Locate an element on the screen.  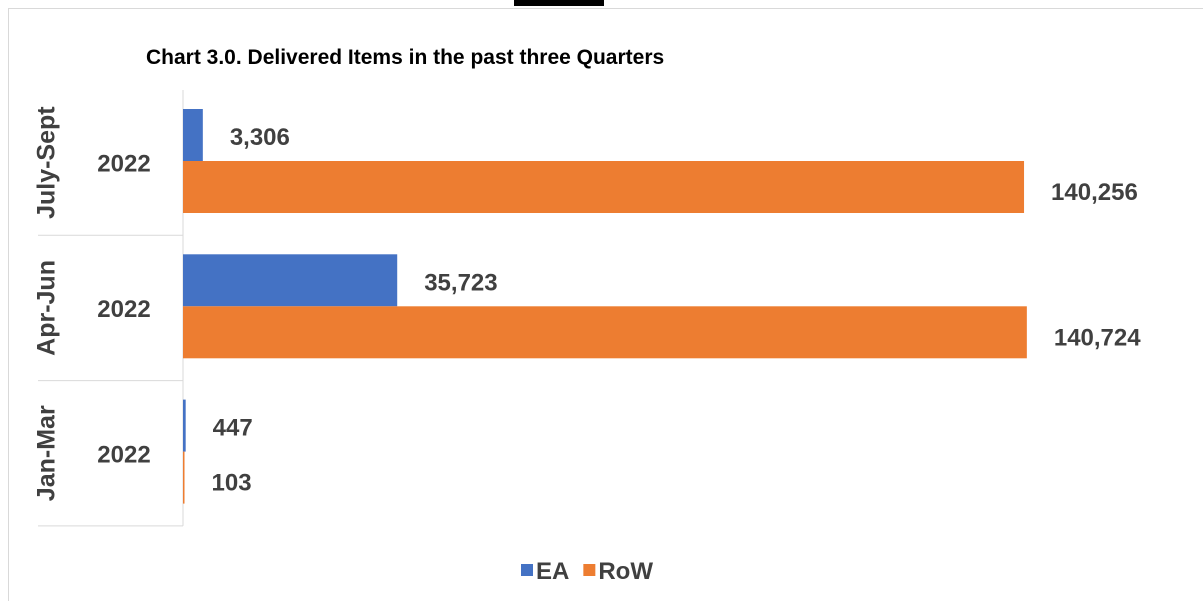
category-axis: July-Sept 2022 Apr-Jun 2022 Jan-Mar 2022 is located at coordinates (108, 308).